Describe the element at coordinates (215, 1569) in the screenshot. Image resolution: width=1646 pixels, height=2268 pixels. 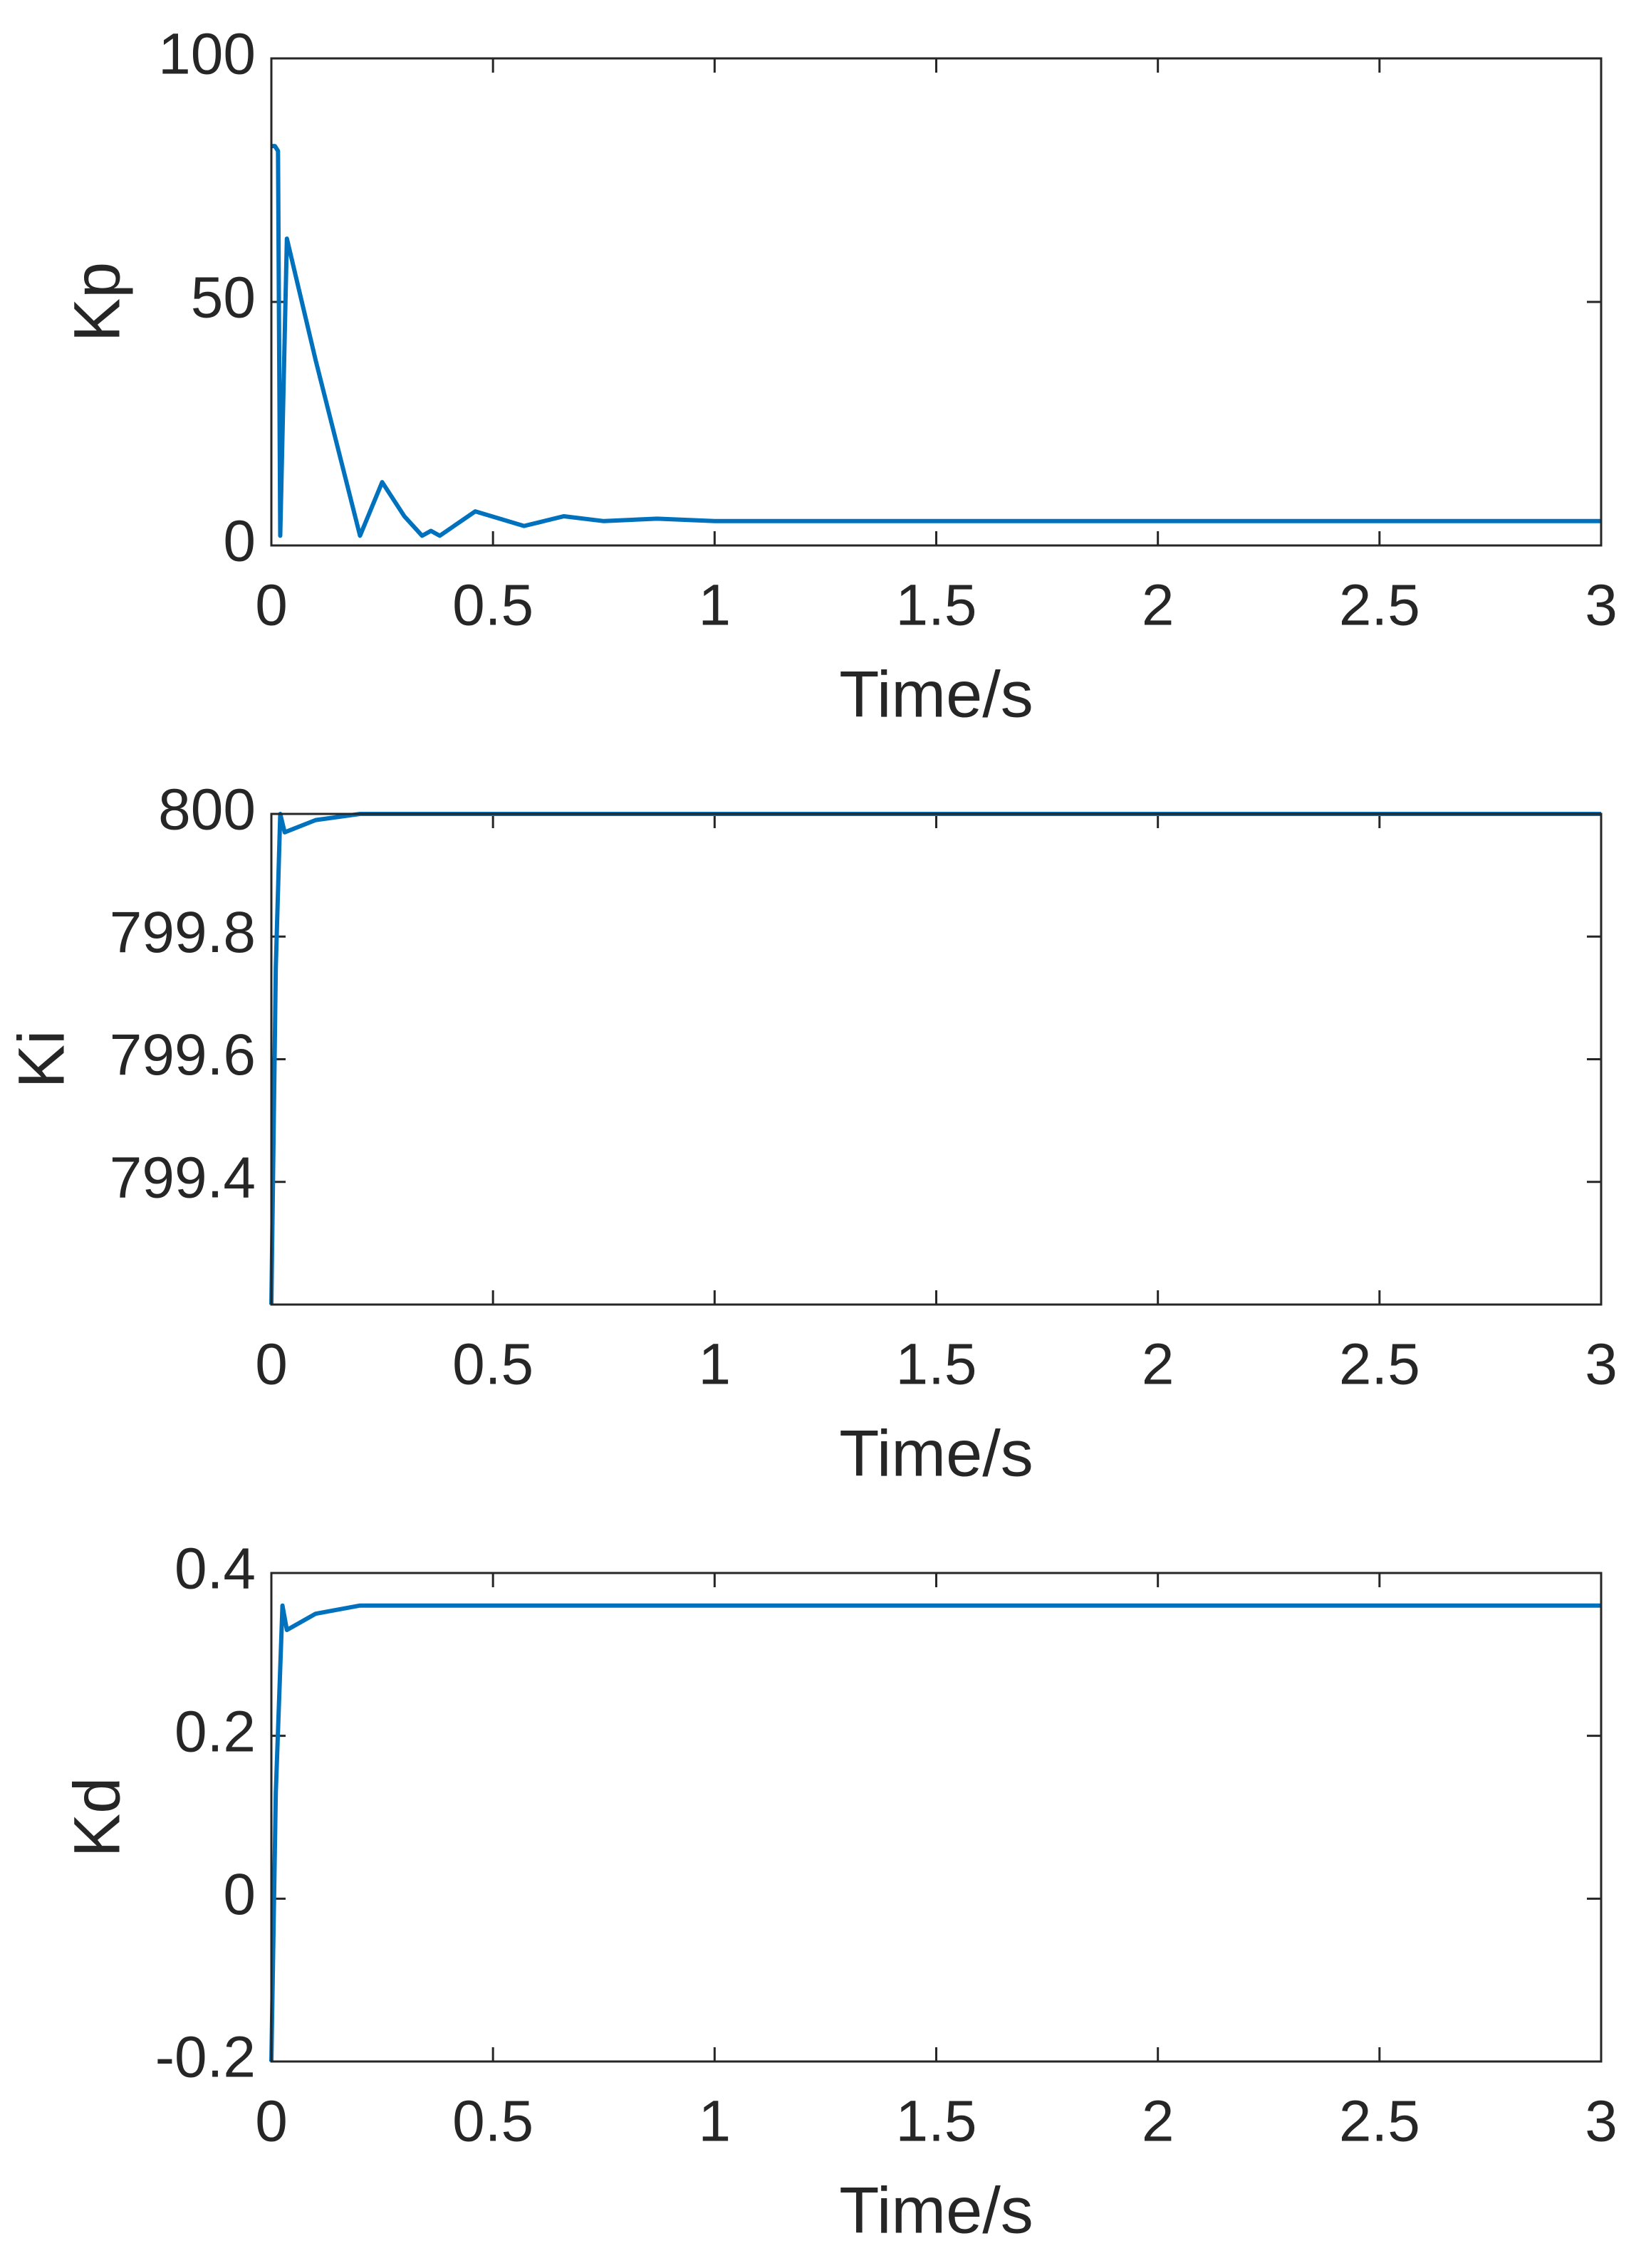
I see `y-tick-label: 0.4` at that location.